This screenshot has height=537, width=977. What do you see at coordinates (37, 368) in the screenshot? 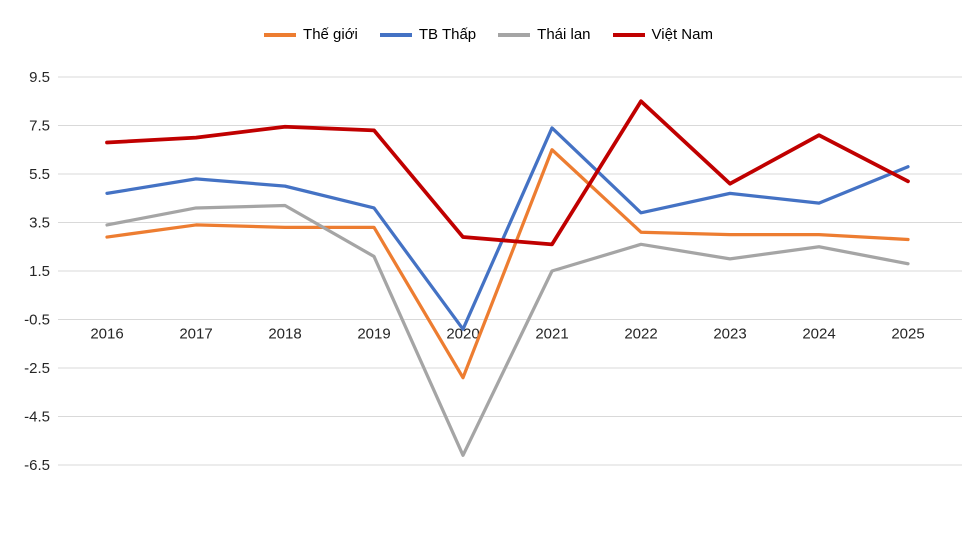
I see `y-axis-tick-label: -2.5` at bounding box center [37, 368].